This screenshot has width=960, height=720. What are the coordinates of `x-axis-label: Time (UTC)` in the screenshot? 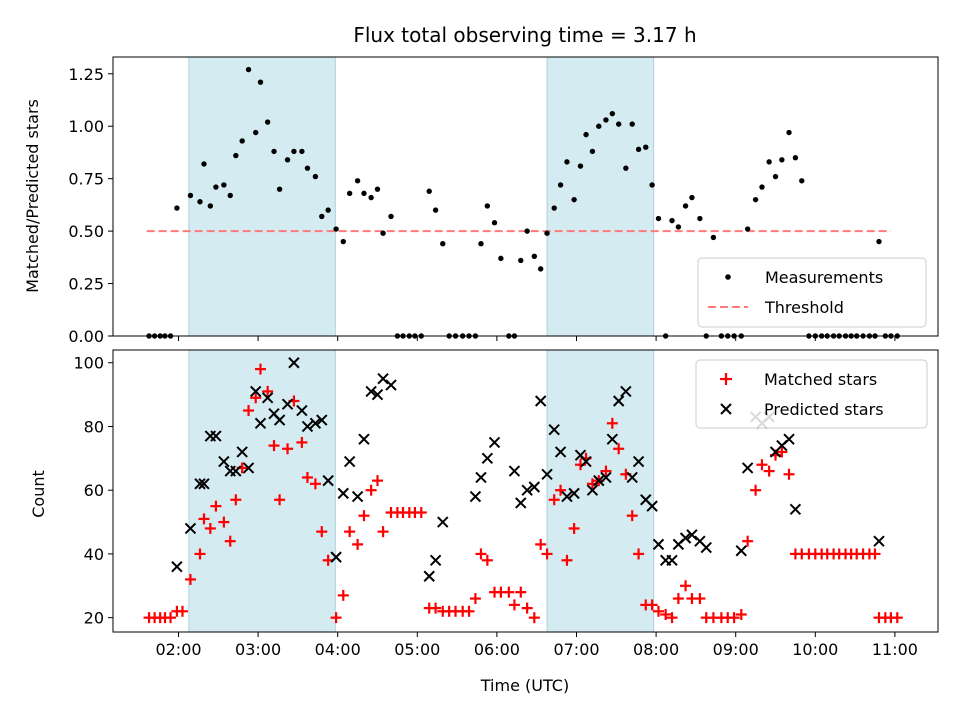 It's located at (524, 685).